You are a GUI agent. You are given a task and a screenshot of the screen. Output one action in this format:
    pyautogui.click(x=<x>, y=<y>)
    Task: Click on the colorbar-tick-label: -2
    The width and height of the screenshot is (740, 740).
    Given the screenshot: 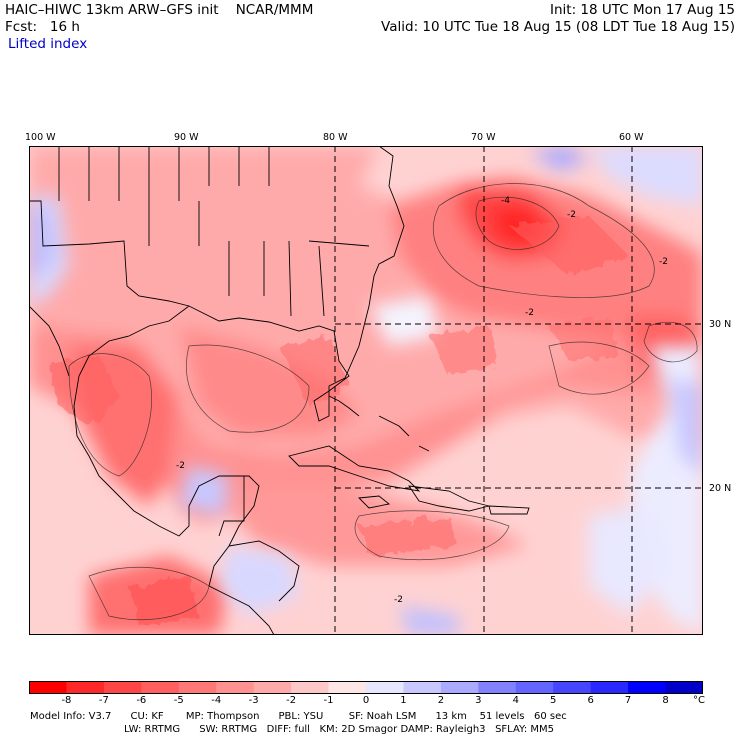 What is the action you would take?
    pyautogui.click(x=291, y=700)
    